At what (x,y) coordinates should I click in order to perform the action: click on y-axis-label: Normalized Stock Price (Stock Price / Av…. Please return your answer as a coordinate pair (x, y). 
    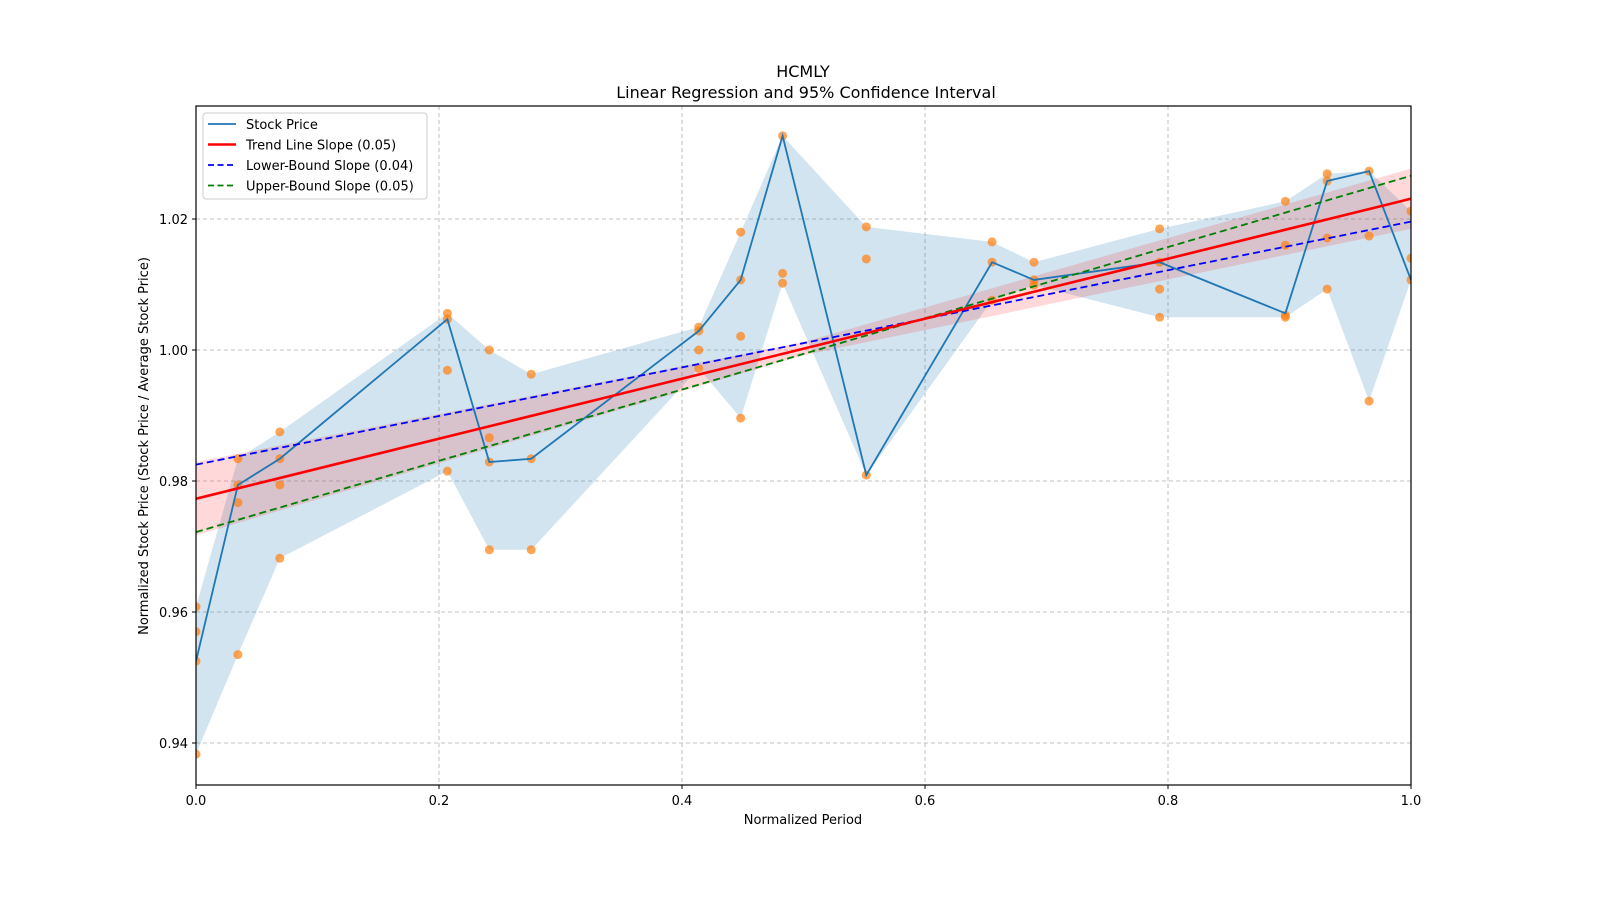
    Looking at the image, I should click on (144, 446).